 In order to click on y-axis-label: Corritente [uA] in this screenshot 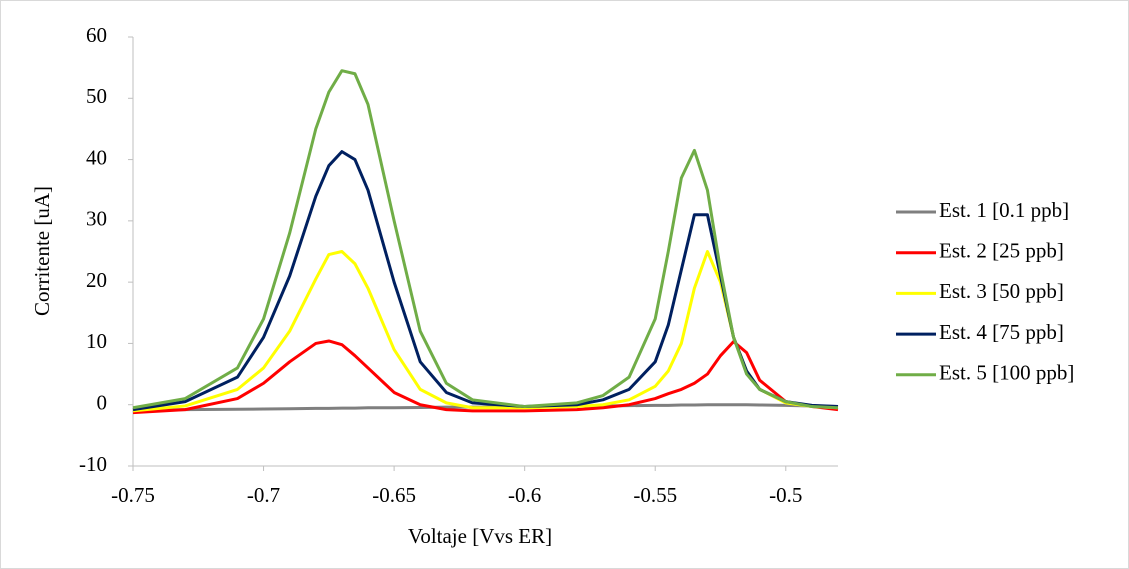, I will do `click(42, 251)`.